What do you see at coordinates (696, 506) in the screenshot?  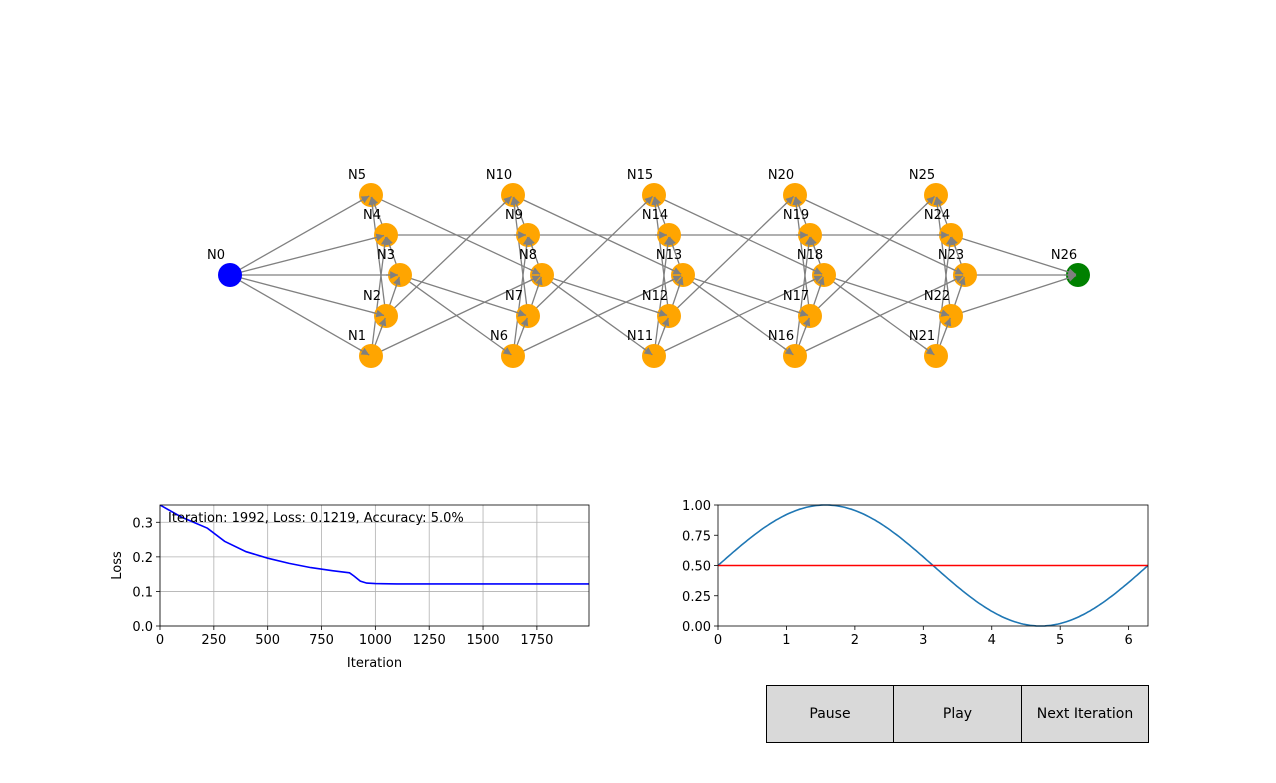 I see `y-tick-label: 1.00` at bounding box center [696, 506].